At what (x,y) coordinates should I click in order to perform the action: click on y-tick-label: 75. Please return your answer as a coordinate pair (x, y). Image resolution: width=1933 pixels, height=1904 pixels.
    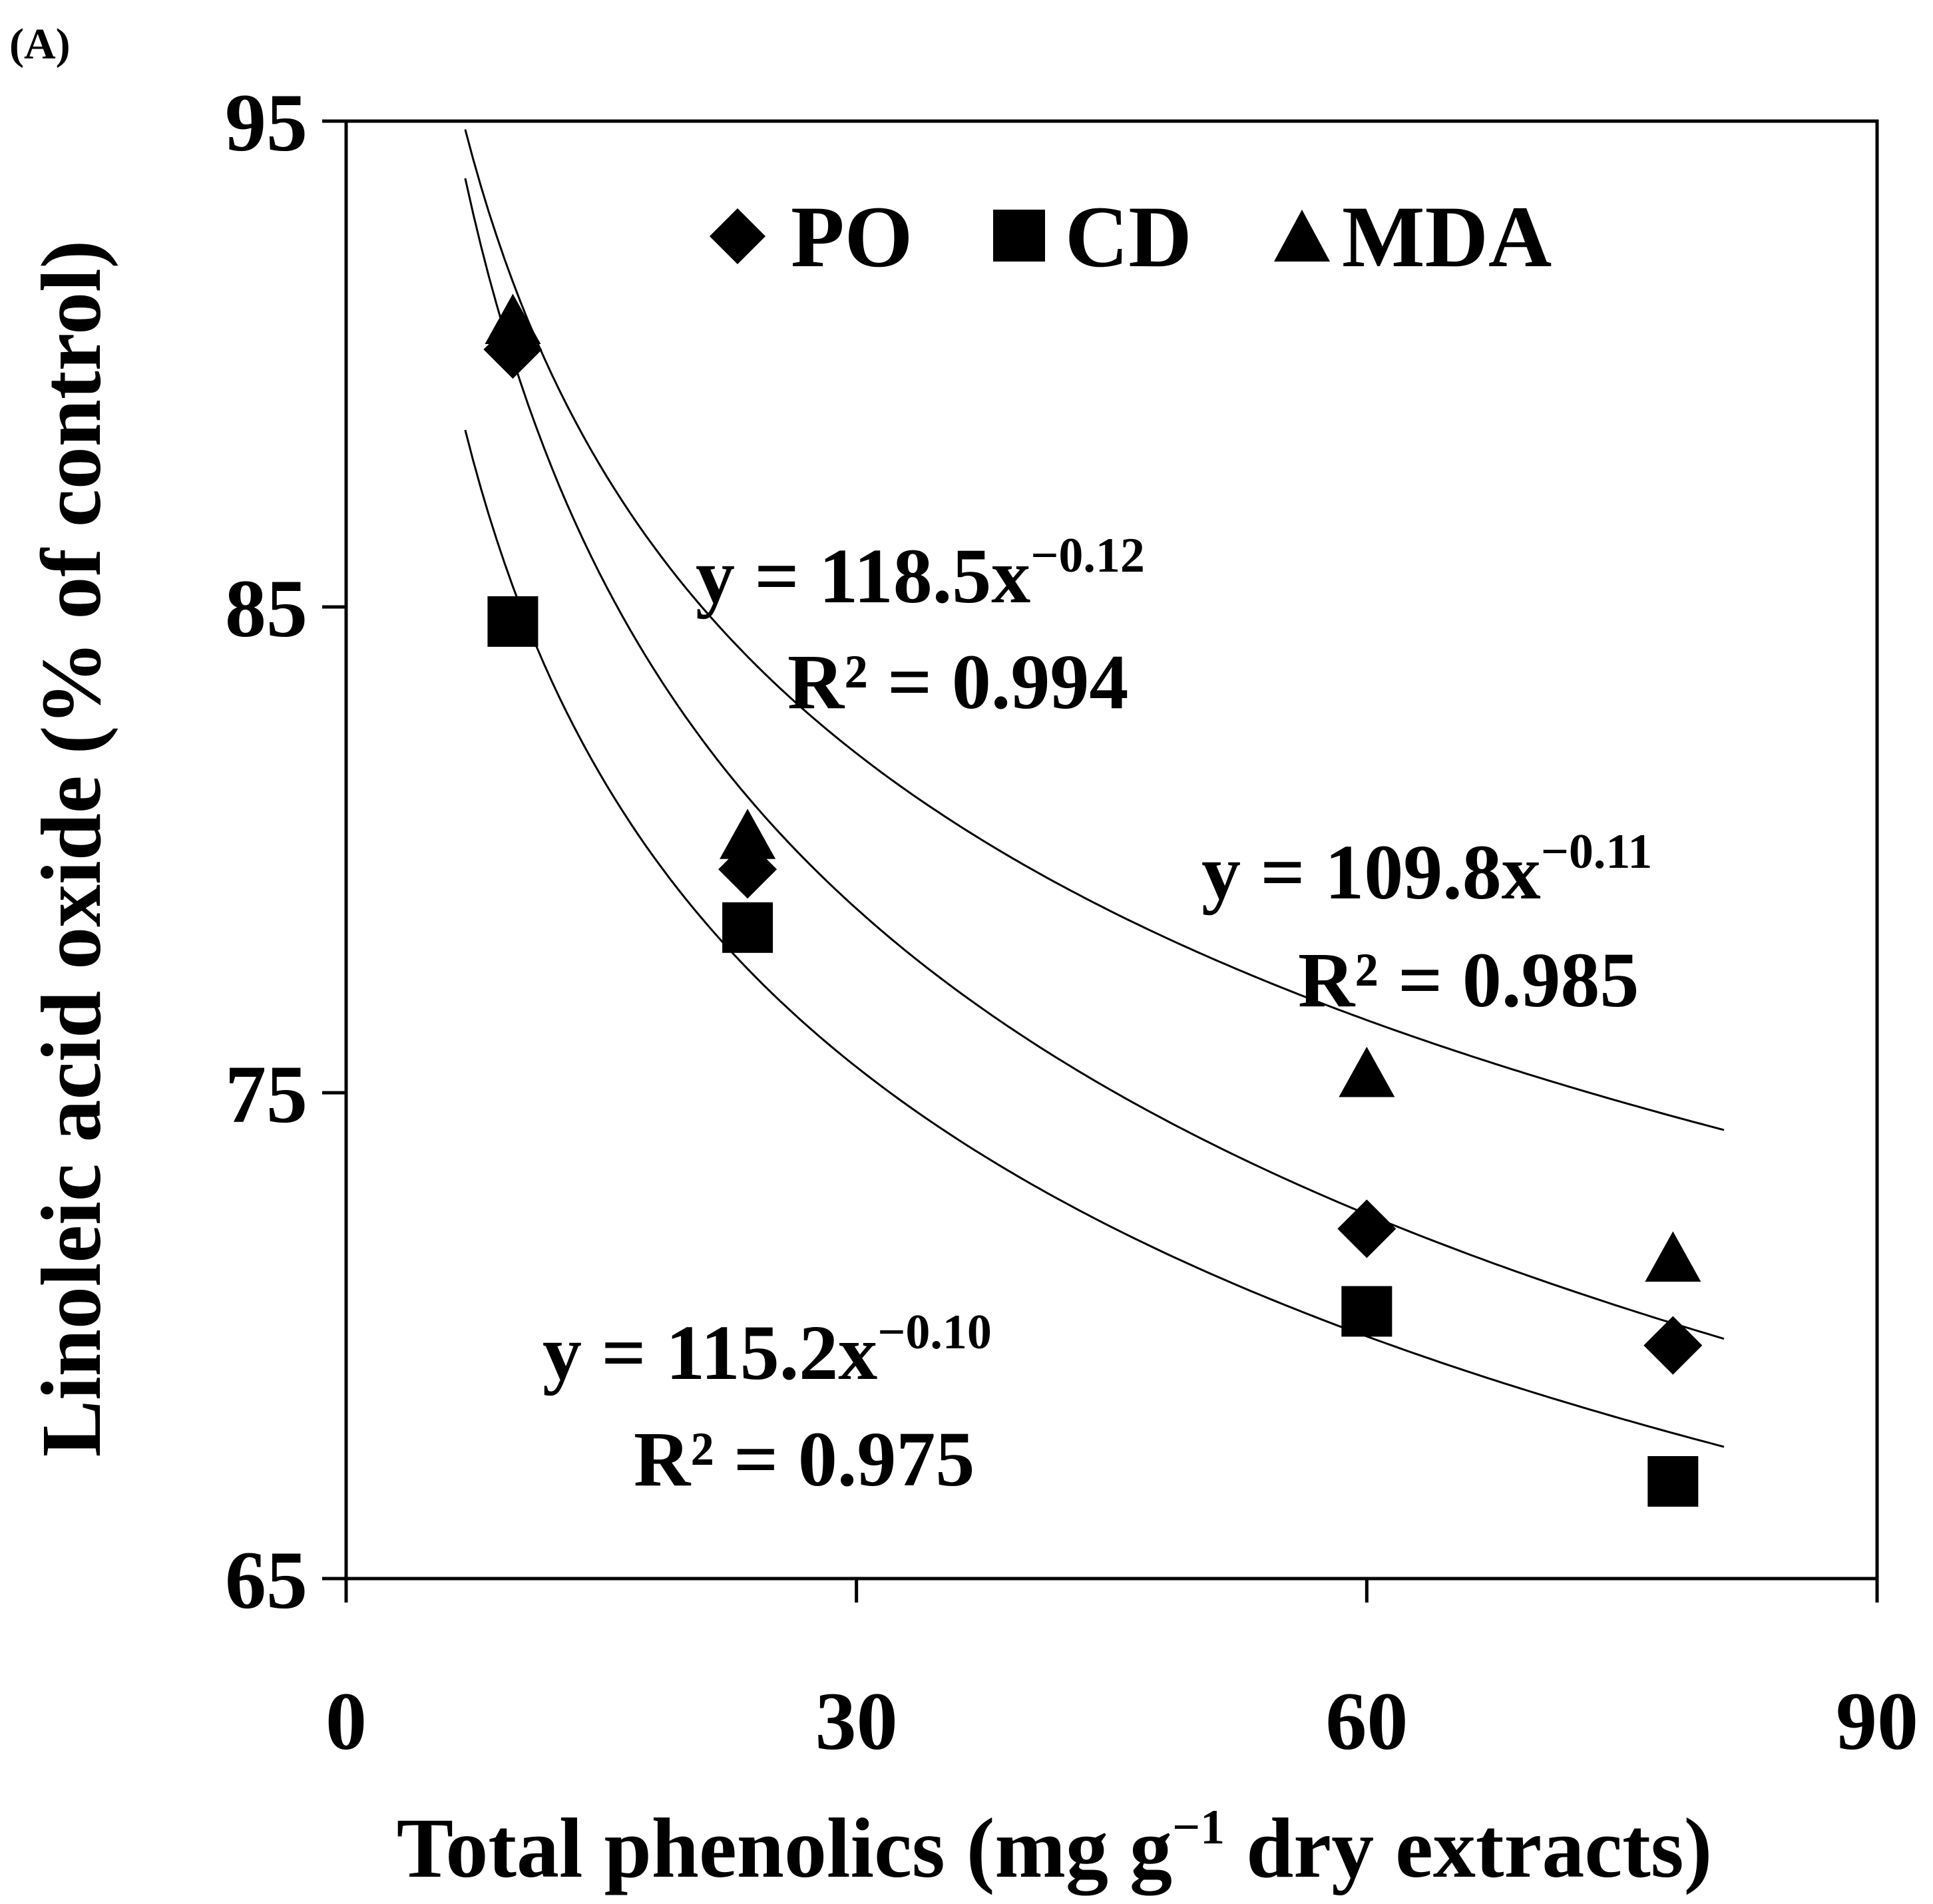
    Looking at the image, I should click on (266, 1094).